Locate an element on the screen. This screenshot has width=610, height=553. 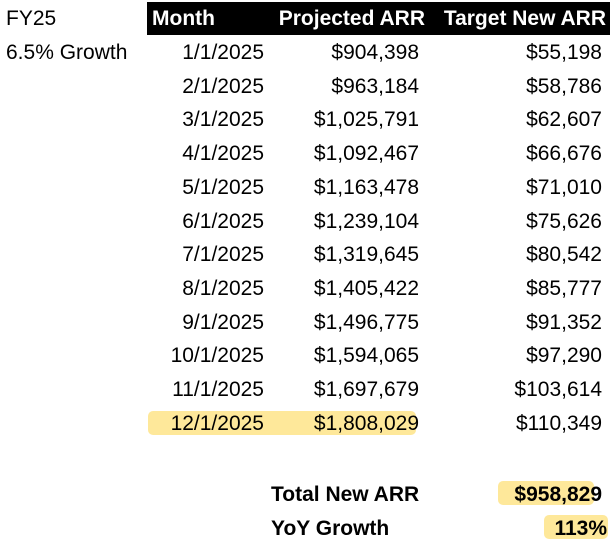
month-cell: 2/1/2025 is located at coordinates (223, 86).